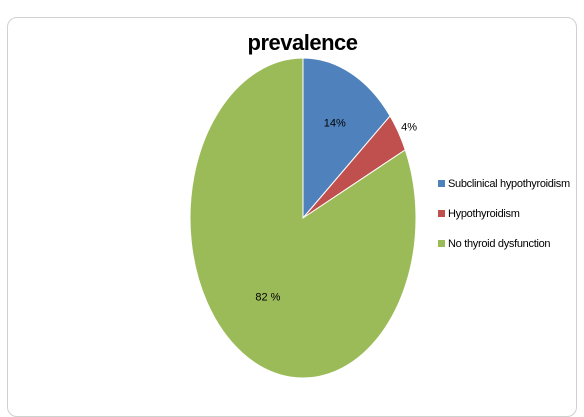 This screenshot has width=584, height=417. Describe the element at coordinates (409, 127) in the screenshot. I see `data-label: 4%` at that location.